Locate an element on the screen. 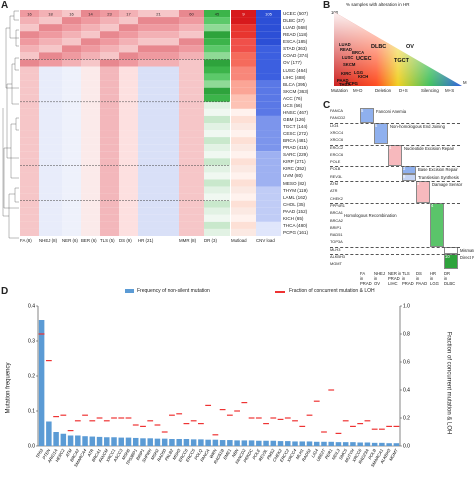  triangle-point-label: OV is located at coordinates (410, 47).